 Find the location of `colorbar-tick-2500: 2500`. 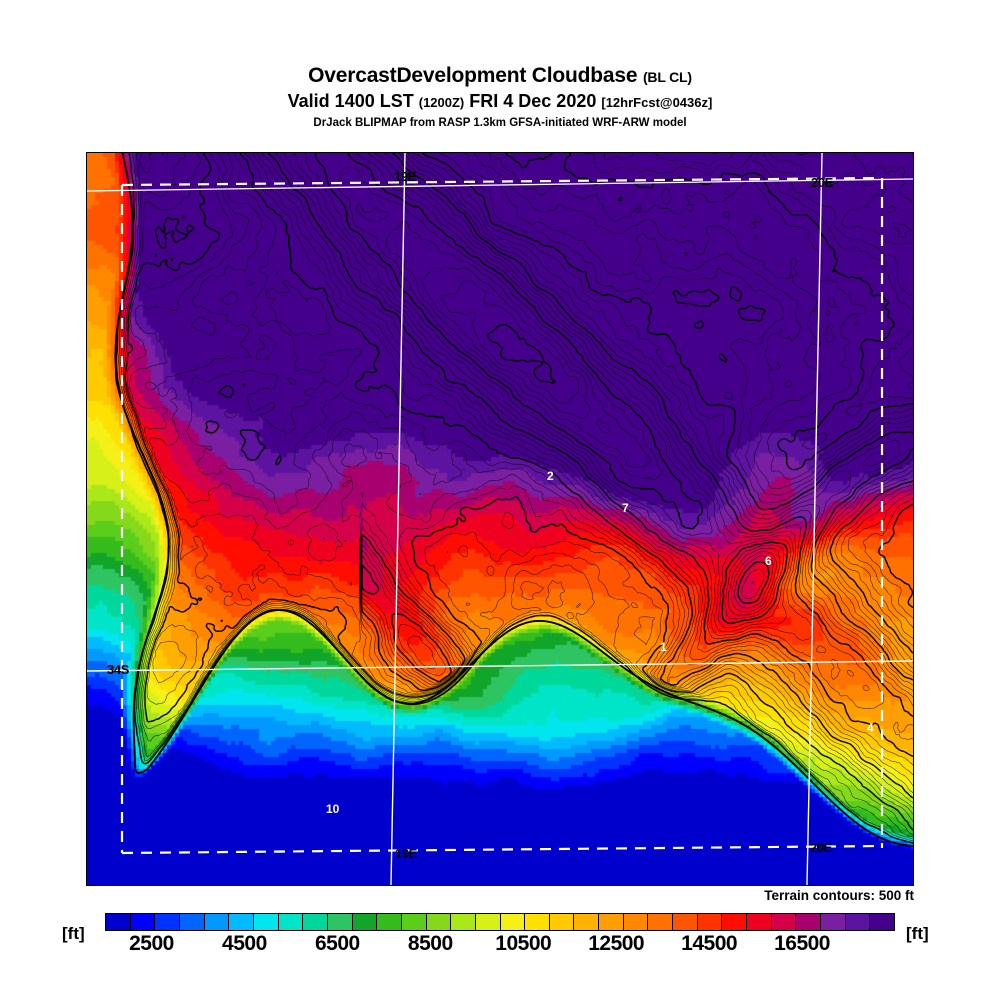

colorbar-tick-2500: 2500 is located at coordinates (151, 943).